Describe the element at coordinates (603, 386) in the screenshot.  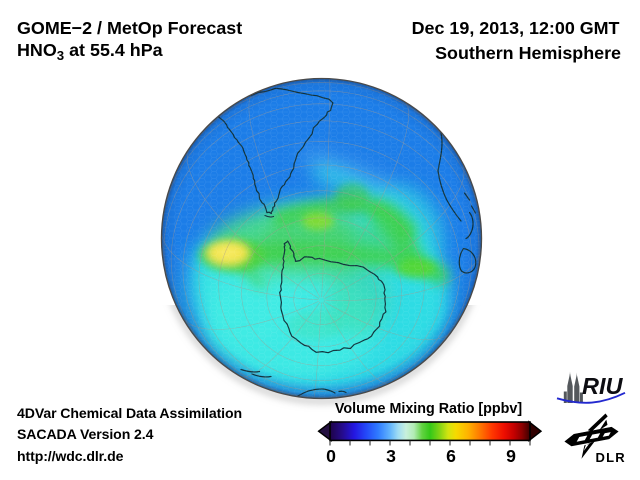
I see `svg-text: RIU` at that location.